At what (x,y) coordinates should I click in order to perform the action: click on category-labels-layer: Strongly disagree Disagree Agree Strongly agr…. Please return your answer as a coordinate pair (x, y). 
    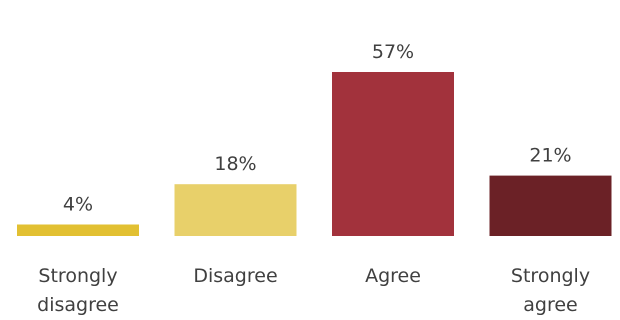
    Looking at the image, I should click on (313, 290).